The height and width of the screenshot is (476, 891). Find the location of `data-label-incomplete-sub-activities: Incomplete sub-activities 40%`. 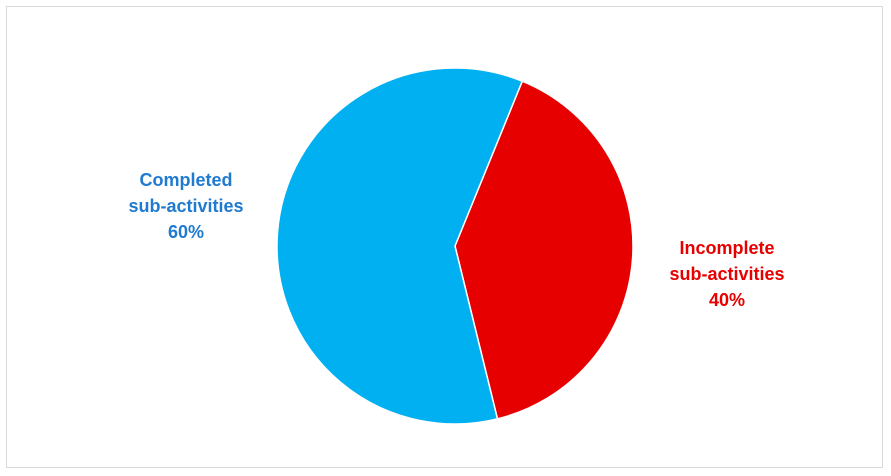

data-label-incomplete-sub-activities: Incomplete sub-activities 40% is located at coordinates (726, 274).